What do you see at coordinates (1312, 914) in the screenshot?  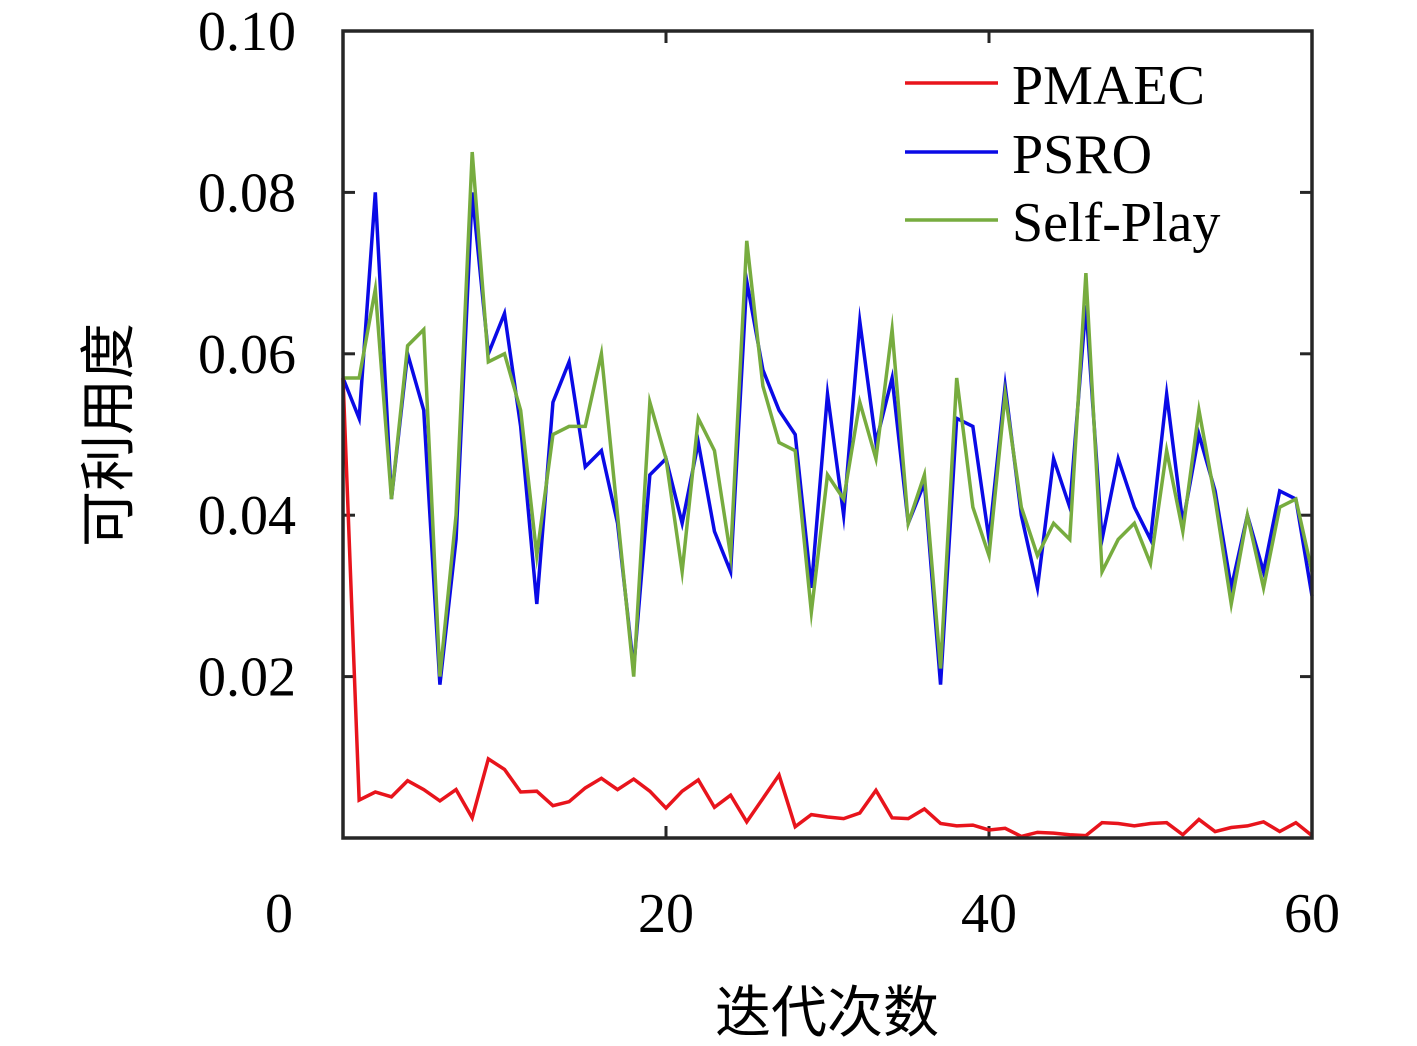 I see `x-tick-label: 60` at bounding box center [1312, 914].